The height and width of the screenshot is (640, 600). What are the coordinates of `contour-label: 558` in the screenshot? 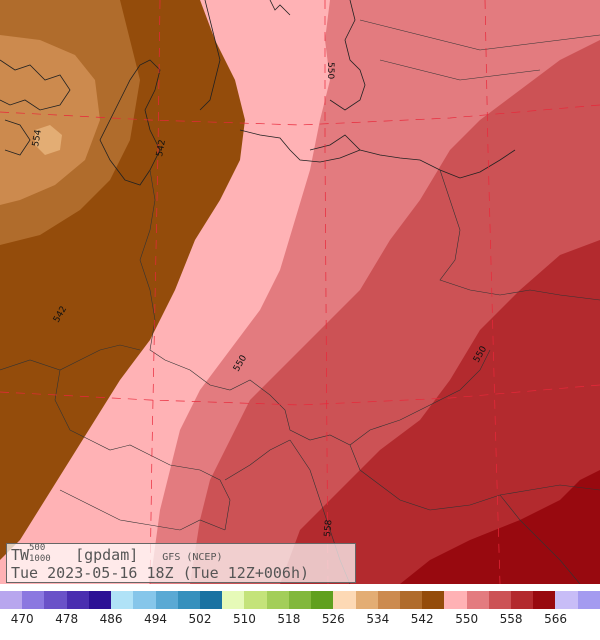 It's located at (328, 528).